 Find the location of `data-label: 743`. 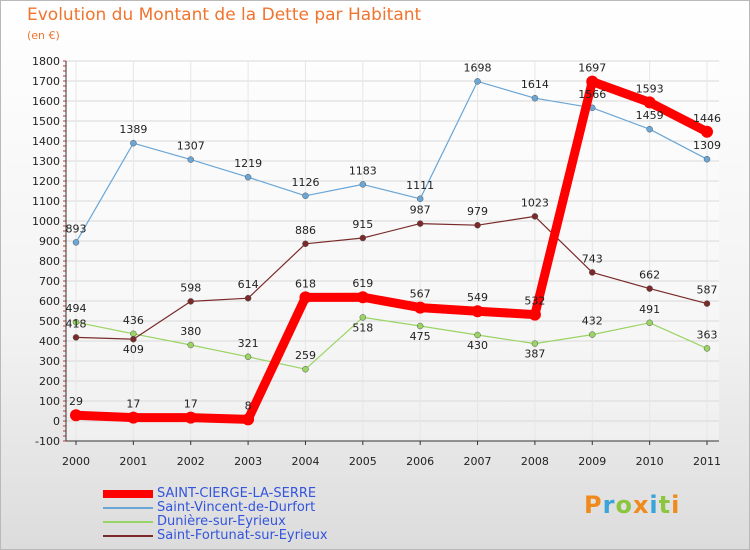

data-label: 743 is located at coordinates (592, 258).